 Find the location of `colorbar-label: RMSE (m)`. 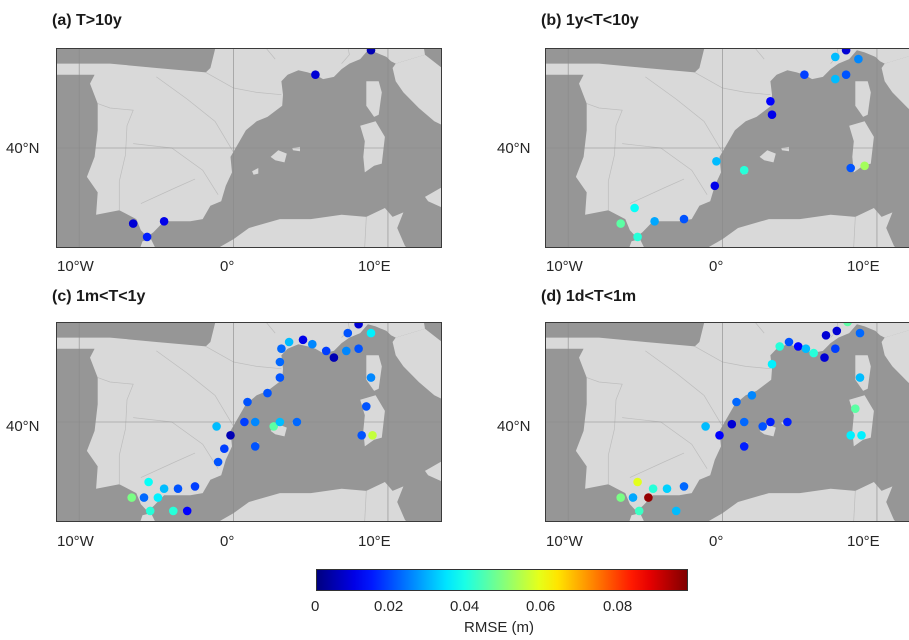

colorbar-label: RMSE (m) is located at coordinates (499, 627).